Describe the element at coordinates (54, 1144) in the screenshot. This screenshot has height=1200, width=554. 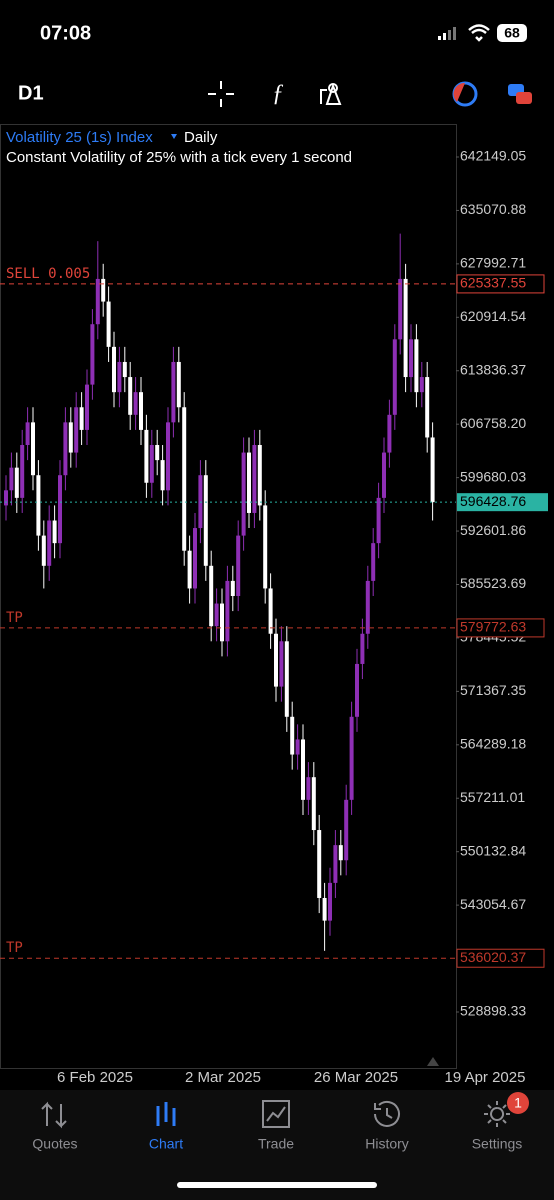
I see `tab-label: Quotes` at that location.